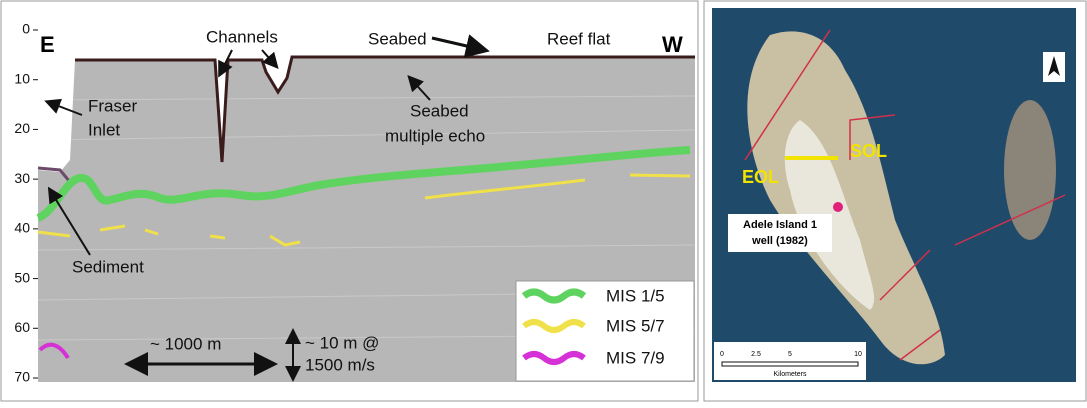 The image size is (1087, 408). What do you see at coordinates (54, 351) in the screenshot?
I see `mis-7-9-horizon` at bounding box center [54, 351].